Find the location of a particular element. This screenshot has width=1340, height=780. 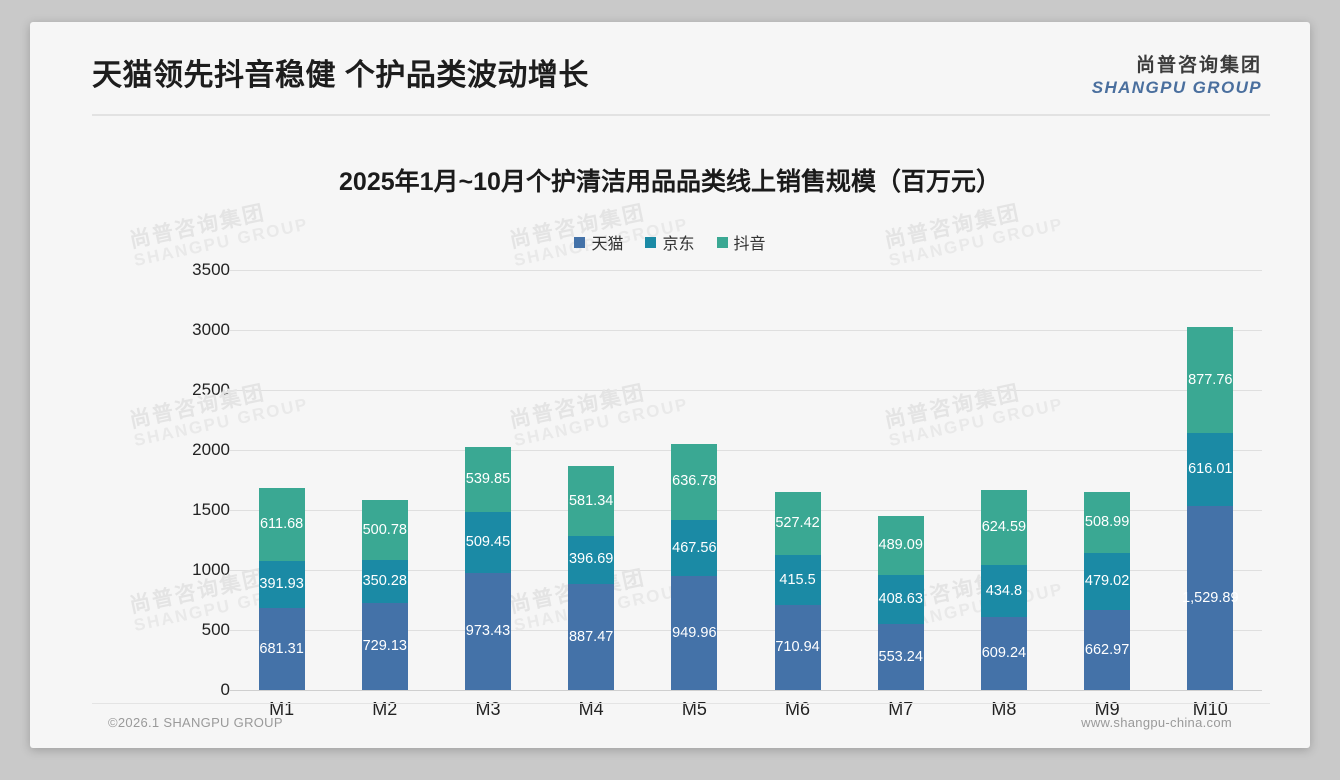

bar-value-label: 616.01 is located at coordinates (1210, 469).